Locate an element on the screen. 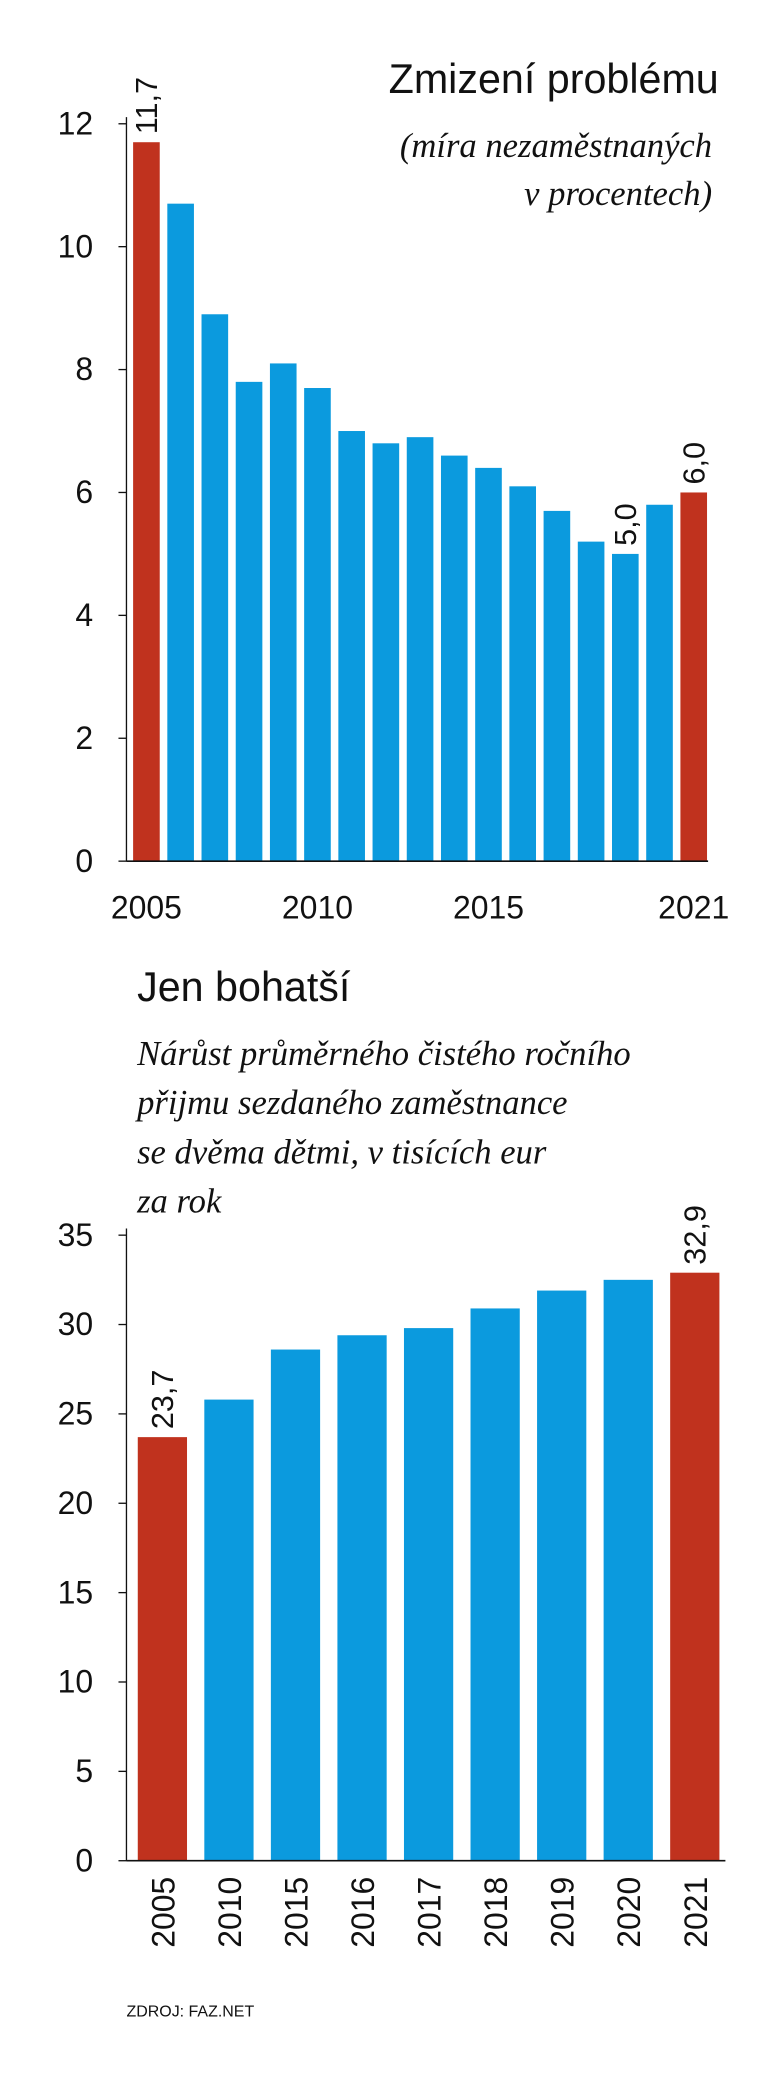 The image size is (772, 2083). y-tick-label: 15 is located at coordinates (76, 1592).